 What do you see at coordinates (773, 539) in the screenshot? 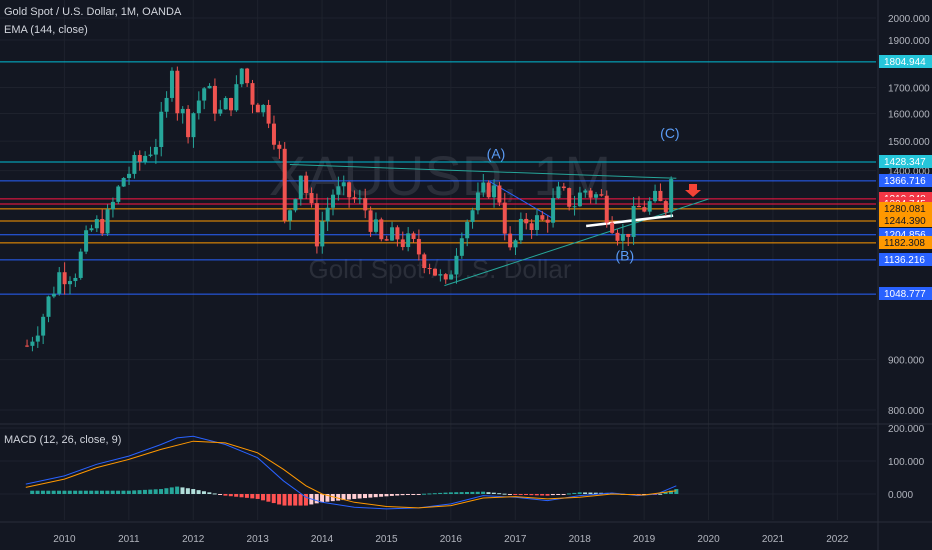
I see `x-tick-label: 2021` at bounding box center [773, 539].